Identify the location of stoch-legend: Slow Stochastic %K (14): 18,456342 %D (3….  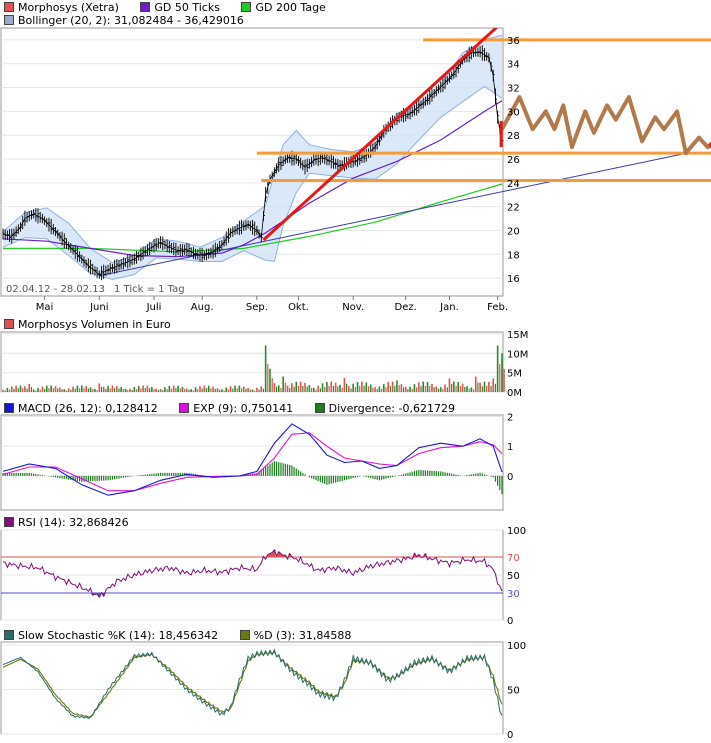
(186, 635).